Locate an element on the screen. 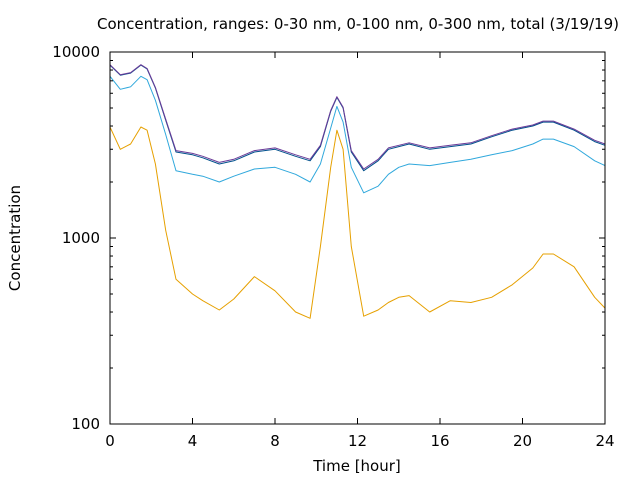 The width and height of the screenshot is (640, 480). x-tick-label: 12 is located at coordinates (357, 441).